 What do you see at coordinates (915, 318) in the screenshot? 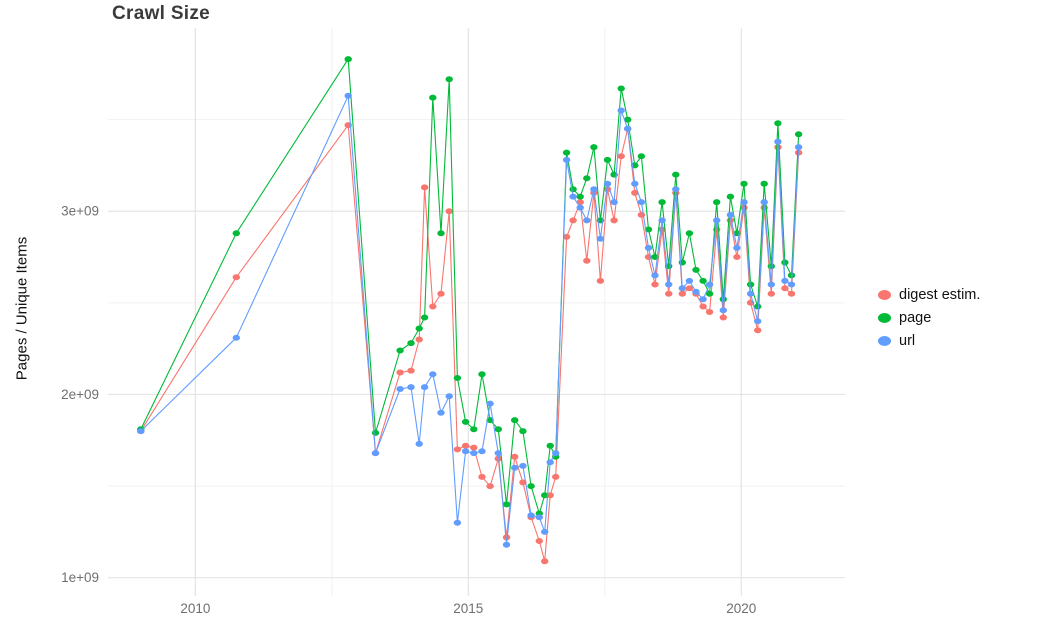
I see `legend-label: page` at bounding box center [915, 318].